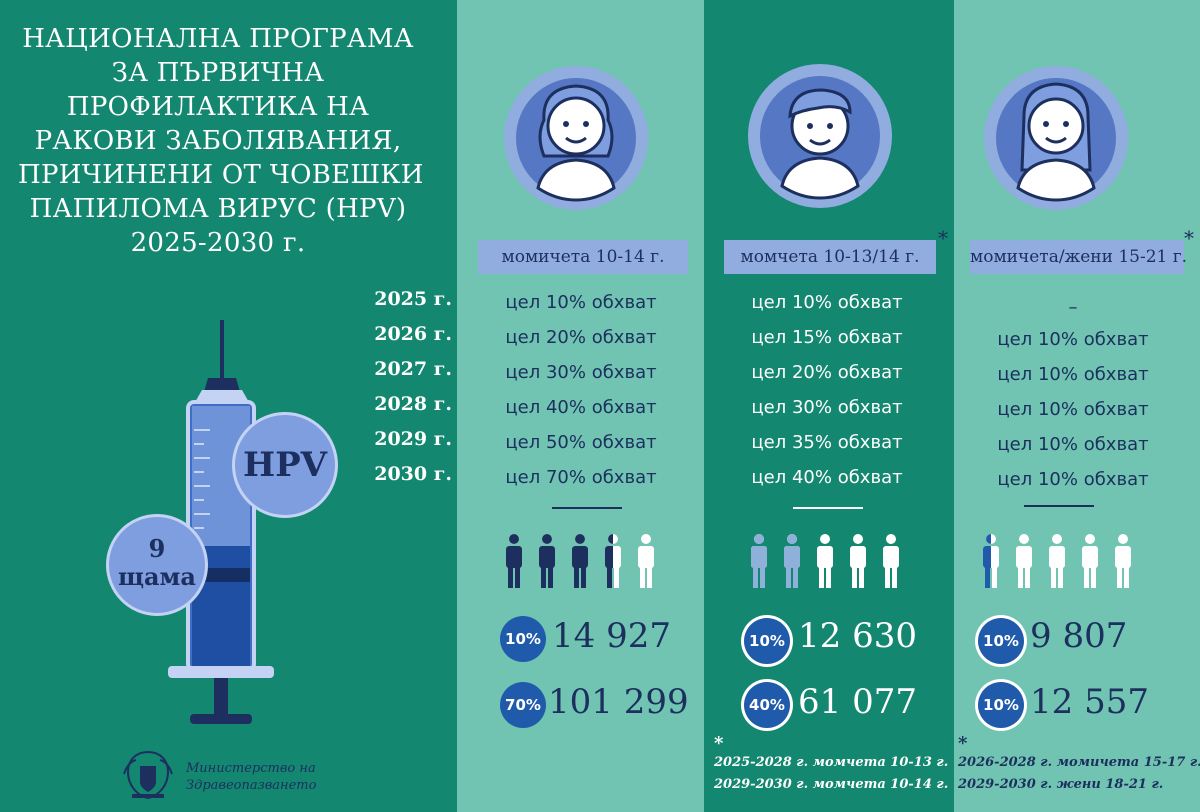  What do you see at coordinates (830, 257) in the screenshot?
I see `group-label-boys: момчета 10-13/14 г.` at bounding box center [830, 257].